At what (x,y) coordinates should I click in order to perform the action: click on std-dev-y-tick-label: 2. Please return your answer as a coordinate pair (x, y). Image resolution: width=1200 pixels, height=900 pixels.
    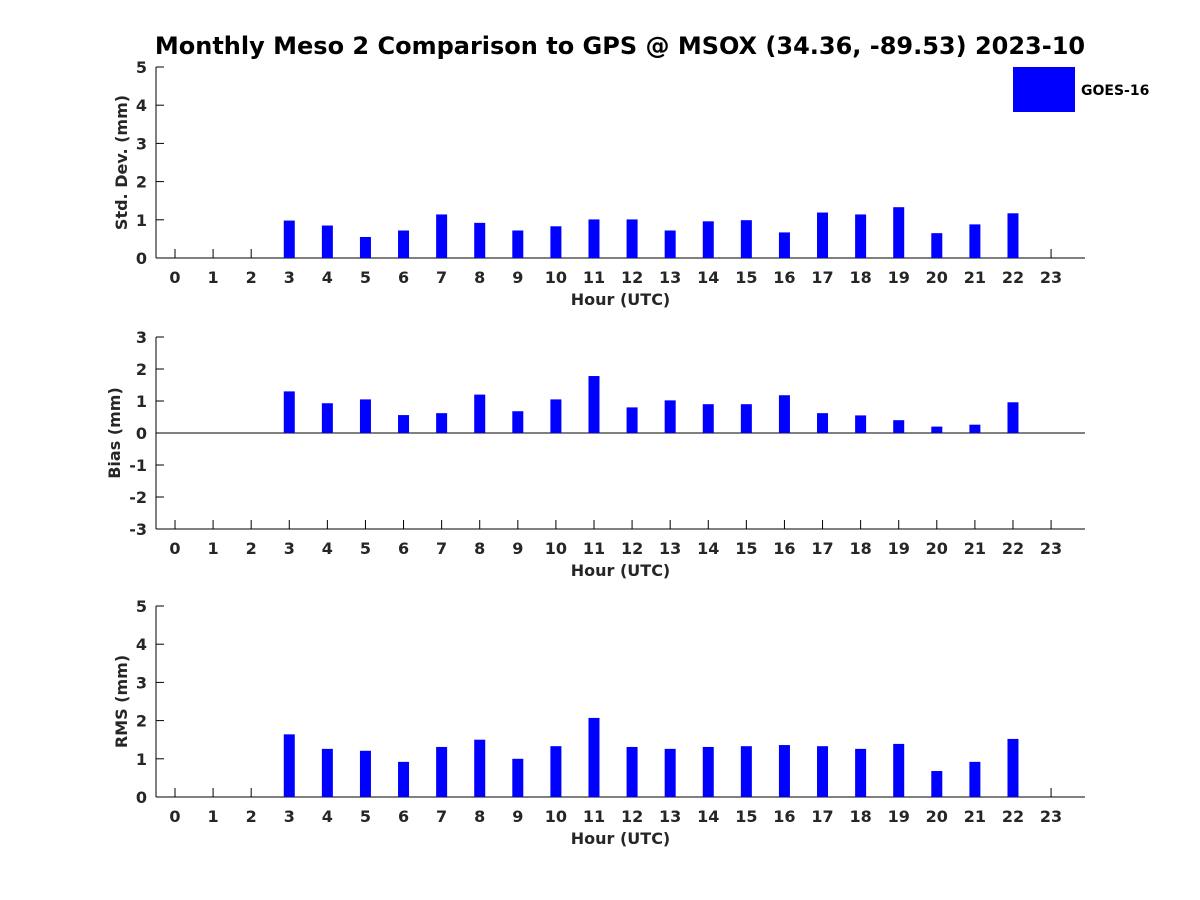
    Looking at the image, I should click on (141, 182).